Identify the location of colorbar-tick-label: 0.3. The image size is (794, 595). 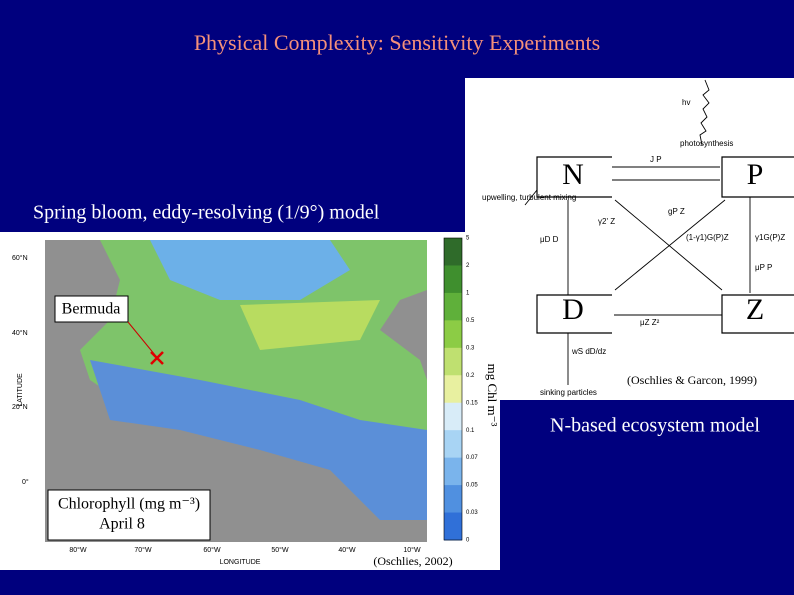
(470, 348).